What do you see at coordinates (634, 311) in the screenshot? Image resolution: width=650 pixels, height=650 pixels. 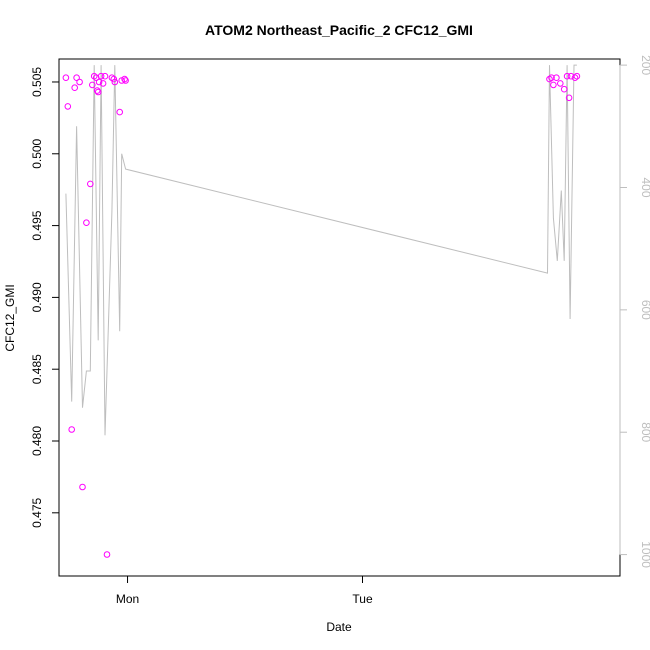 I see `y2-axis: 200 400 600 800 1000` at bounding box center [634, 311].